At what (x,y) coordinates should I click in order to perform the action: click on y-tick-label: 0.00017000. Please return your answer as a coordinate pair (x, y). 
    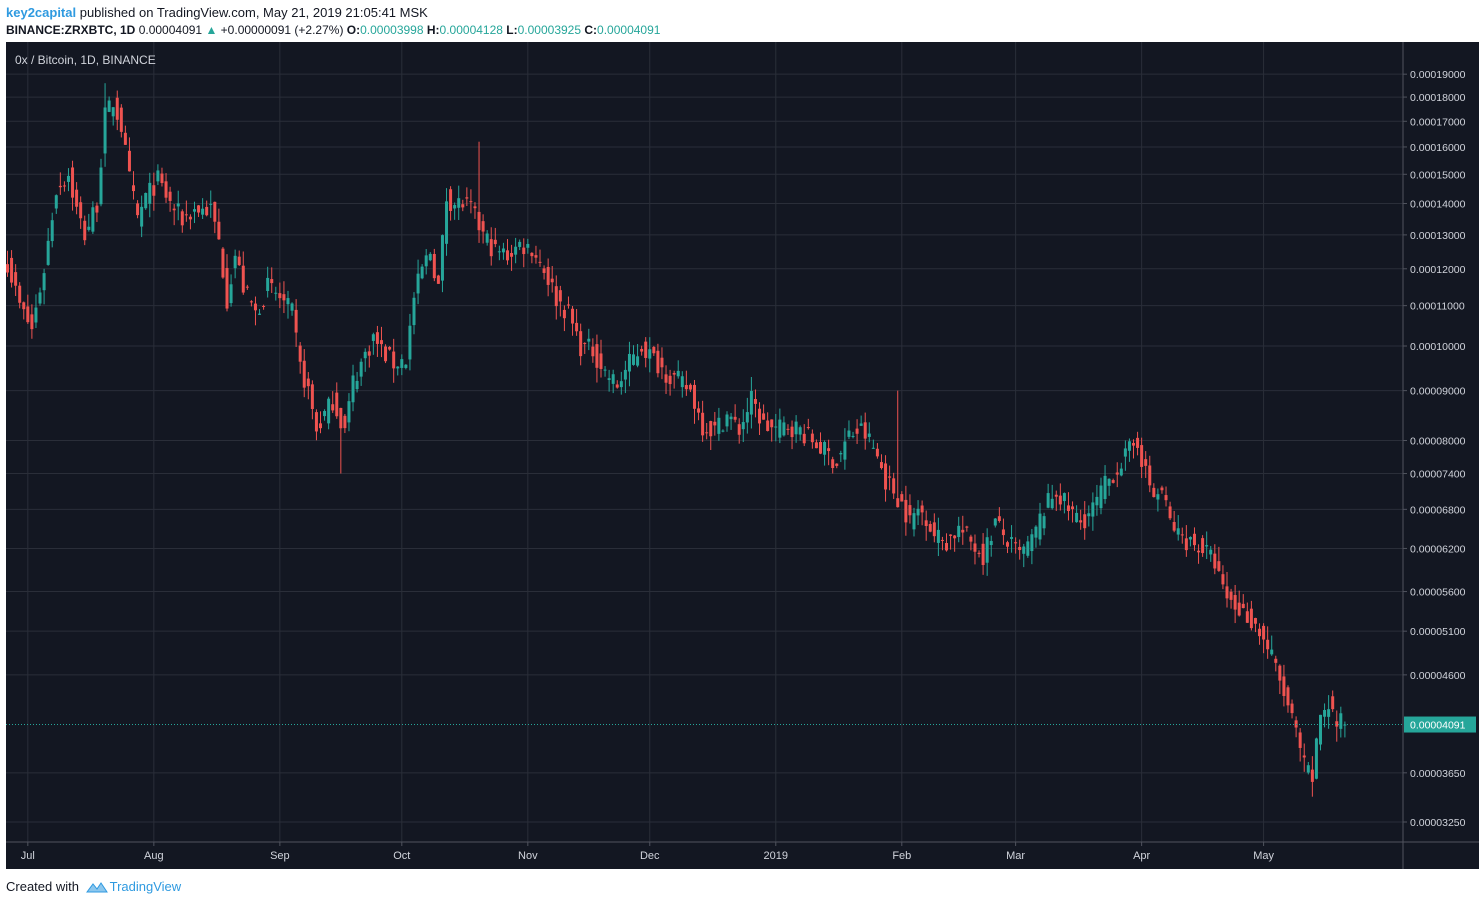
    Looking at the image, I should click on (1438, 122).